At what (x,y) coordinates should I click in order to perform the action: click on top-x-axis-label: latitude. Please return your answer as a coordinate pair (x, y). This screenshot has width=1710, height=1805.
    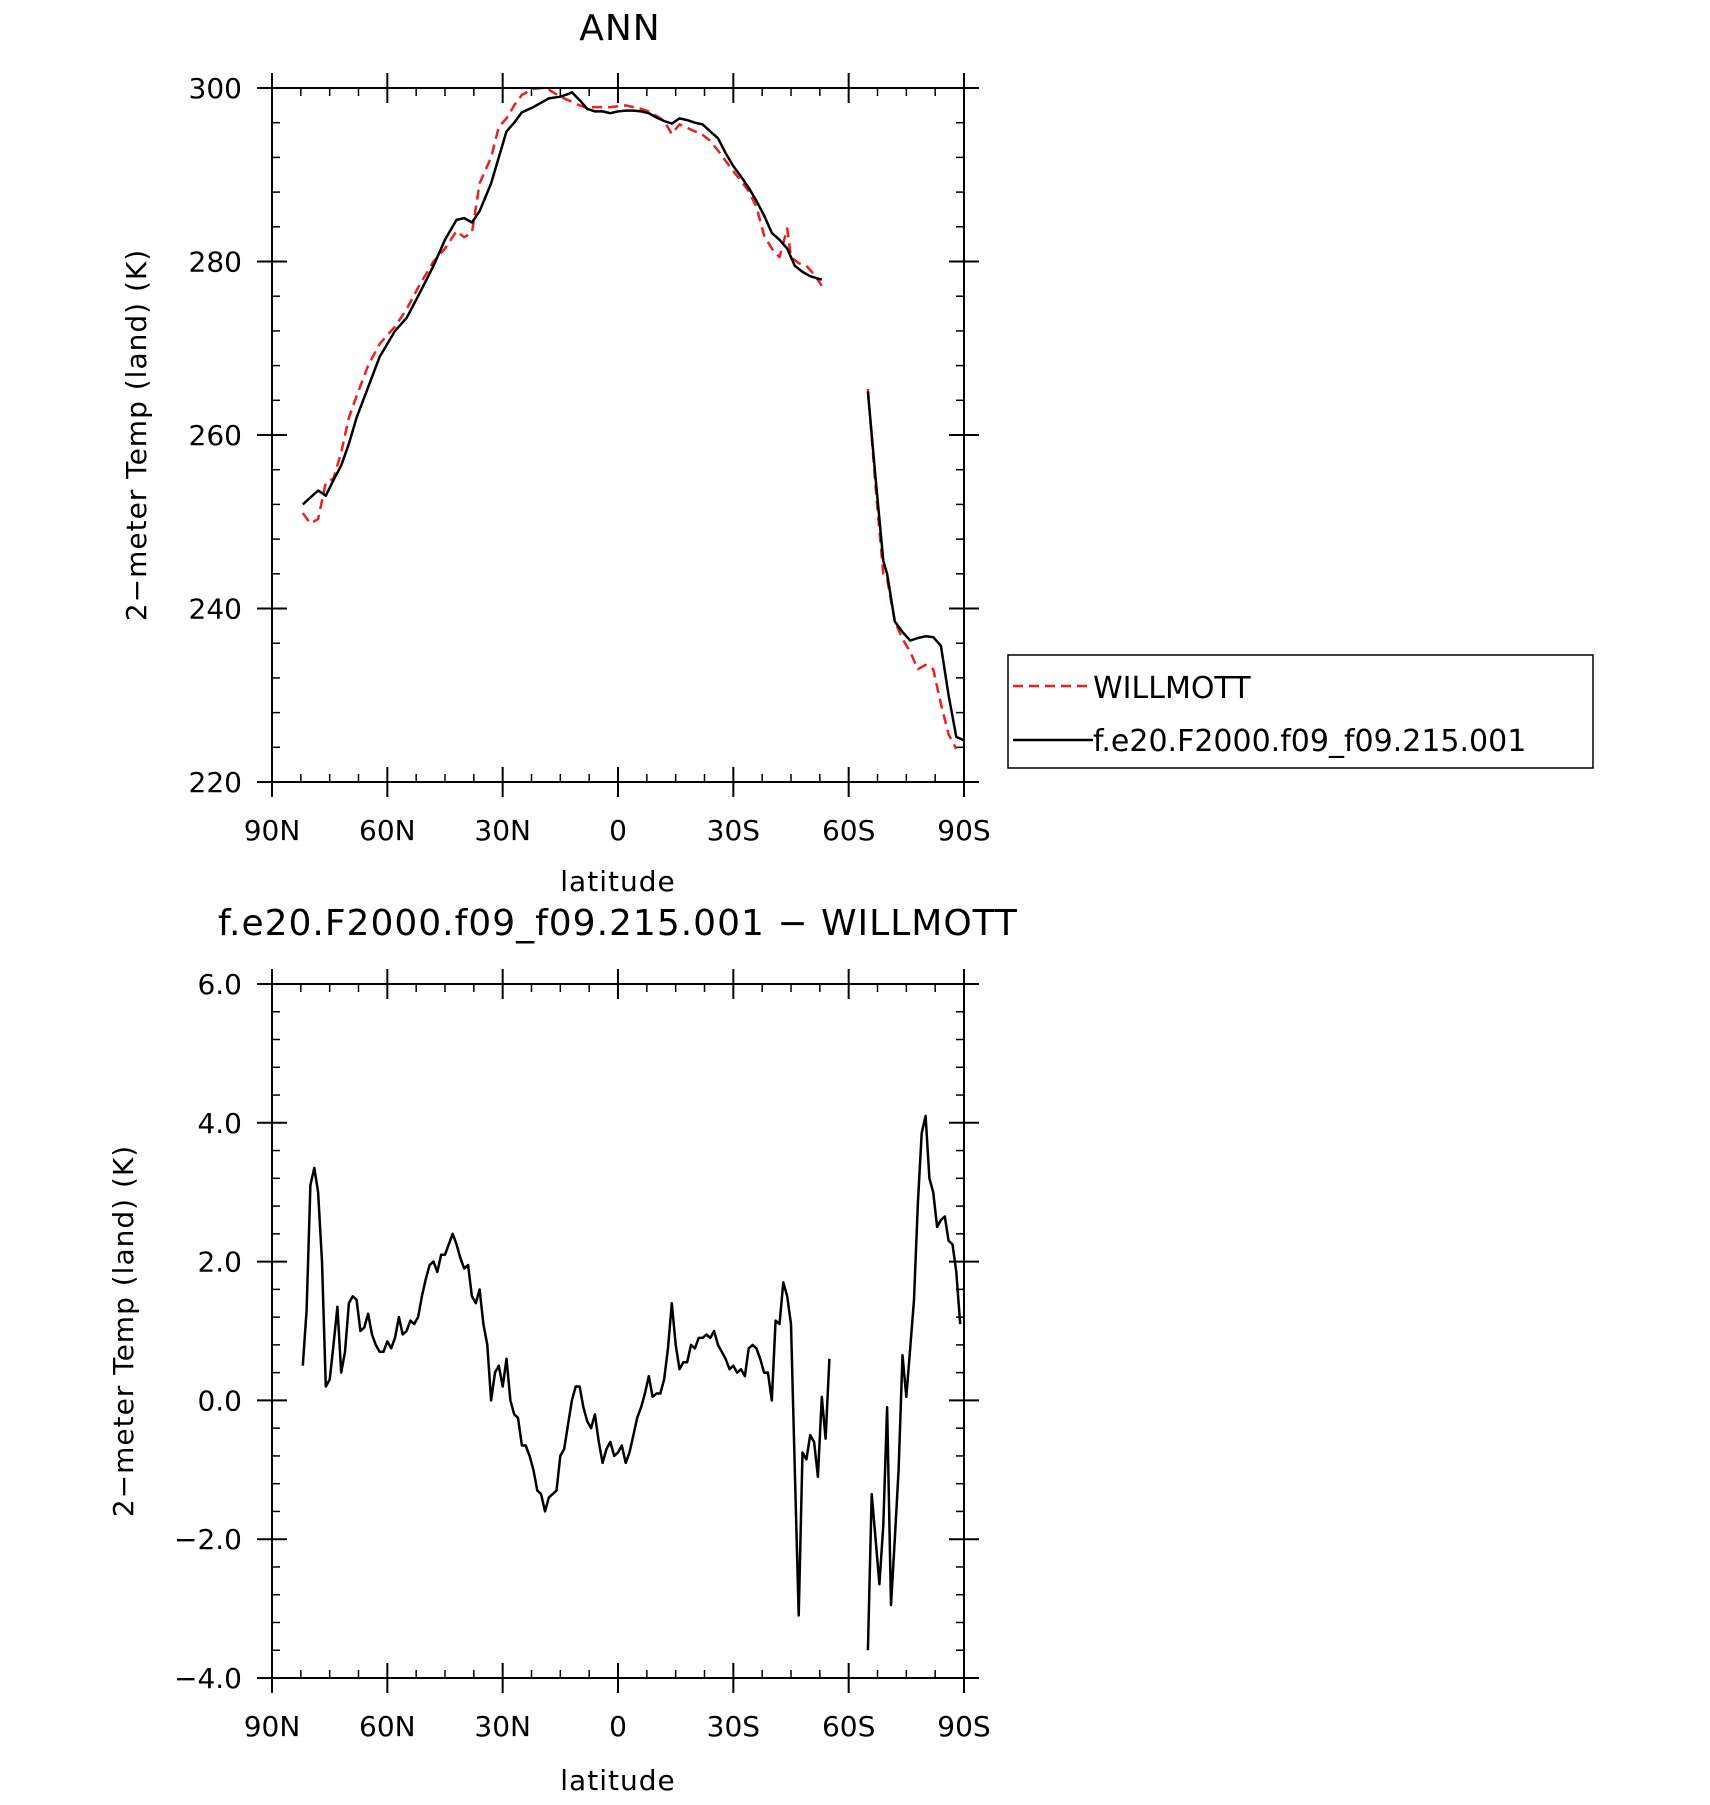
    Looking at the image, I should click on (617, 881).